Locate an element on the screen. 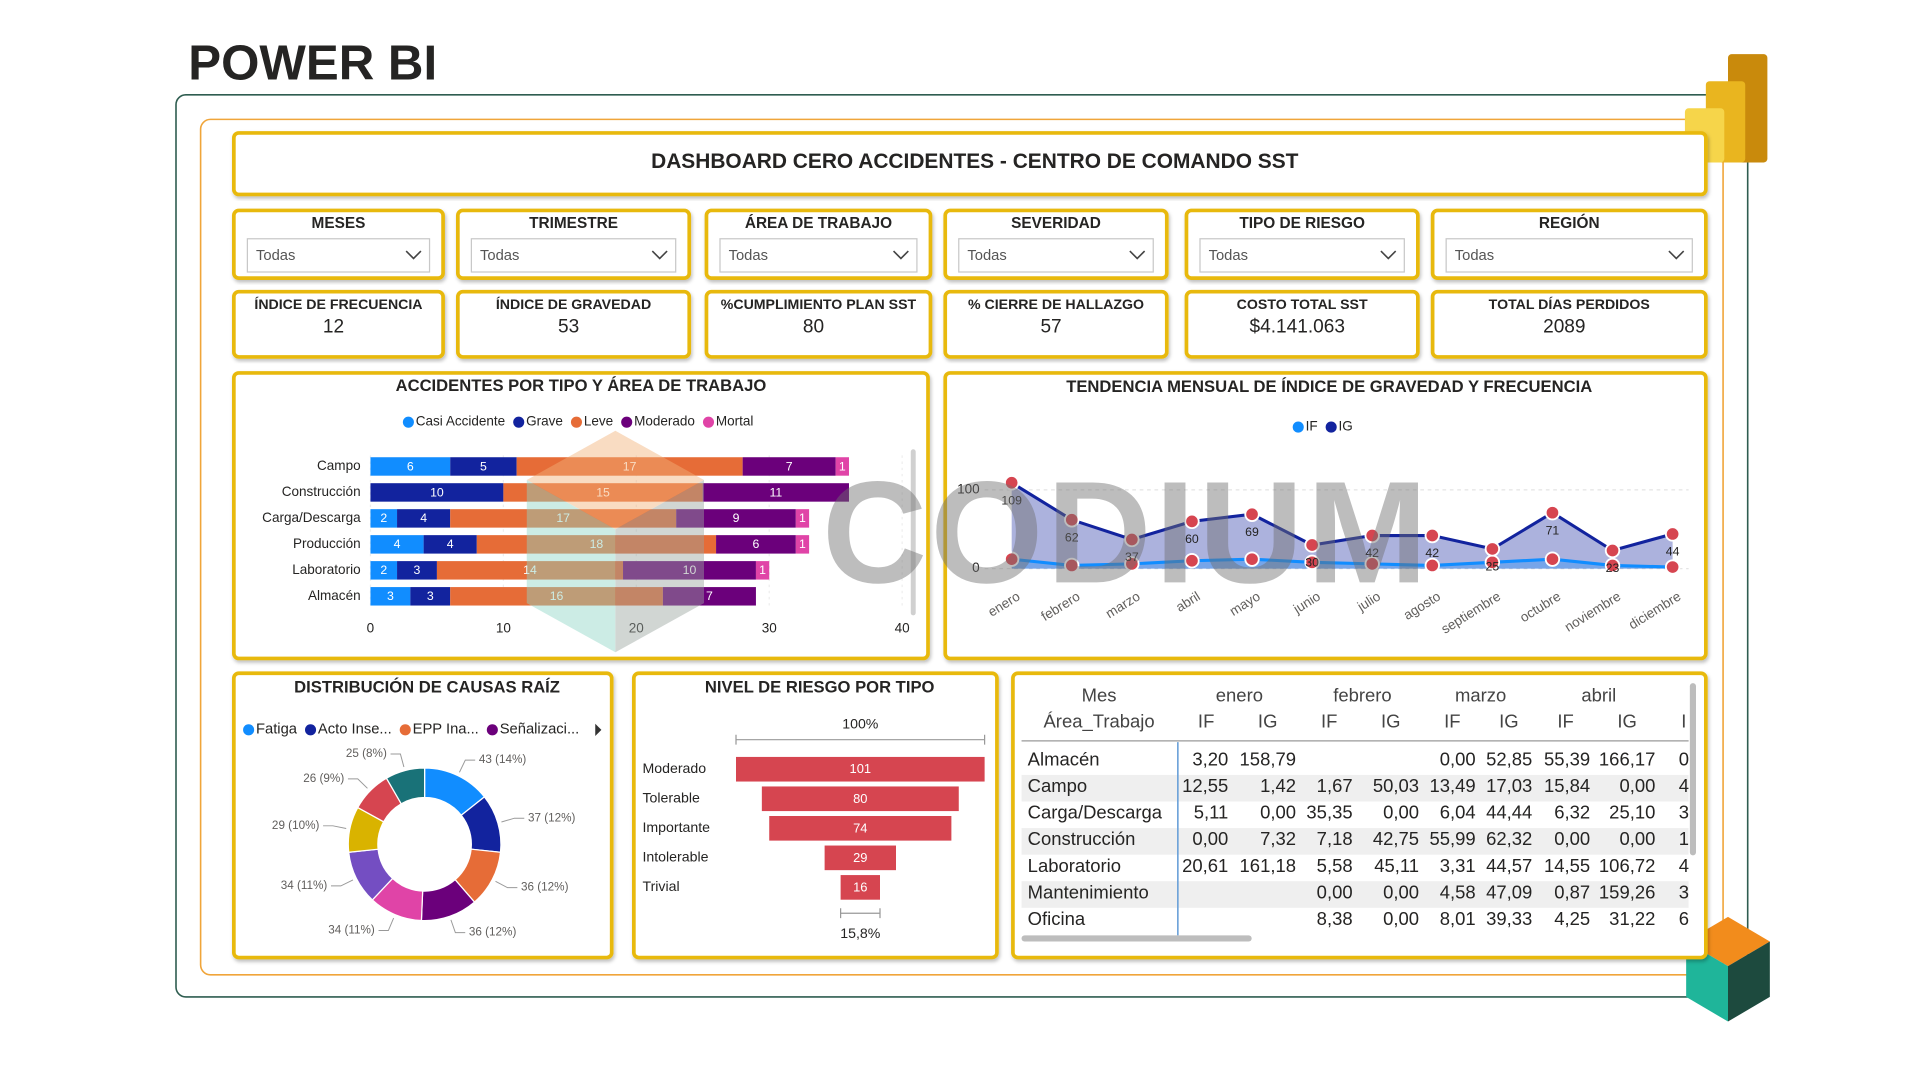  table-cell: 6,32 is located at coordinates (1572, 812).